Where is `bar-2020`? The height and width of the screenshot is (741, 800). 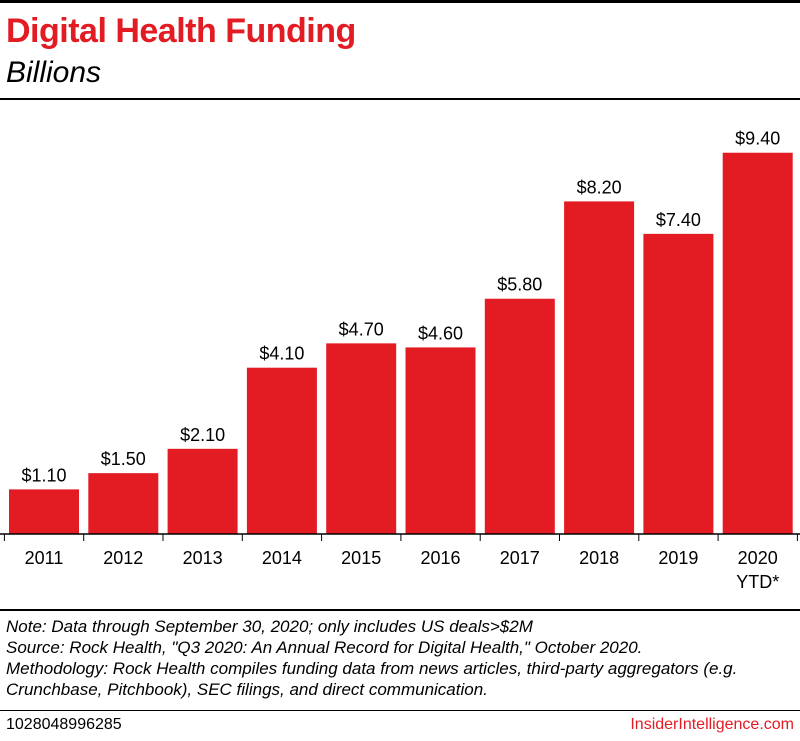 bar-2020 is located at coordinates (757, 343).